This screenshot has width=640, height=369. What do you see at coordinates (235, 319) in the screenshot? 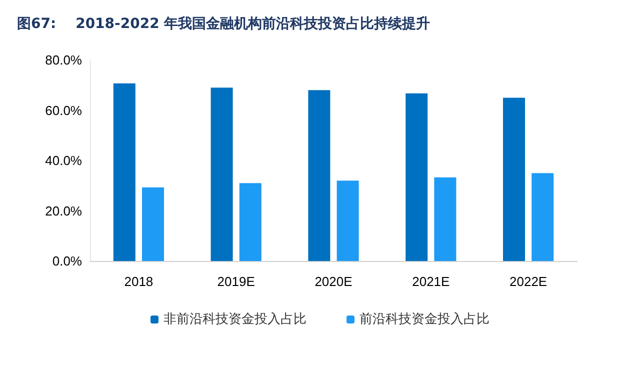
I see `legend-label: 非前沿科技资金投入占比` at bounding box center [235, 319].